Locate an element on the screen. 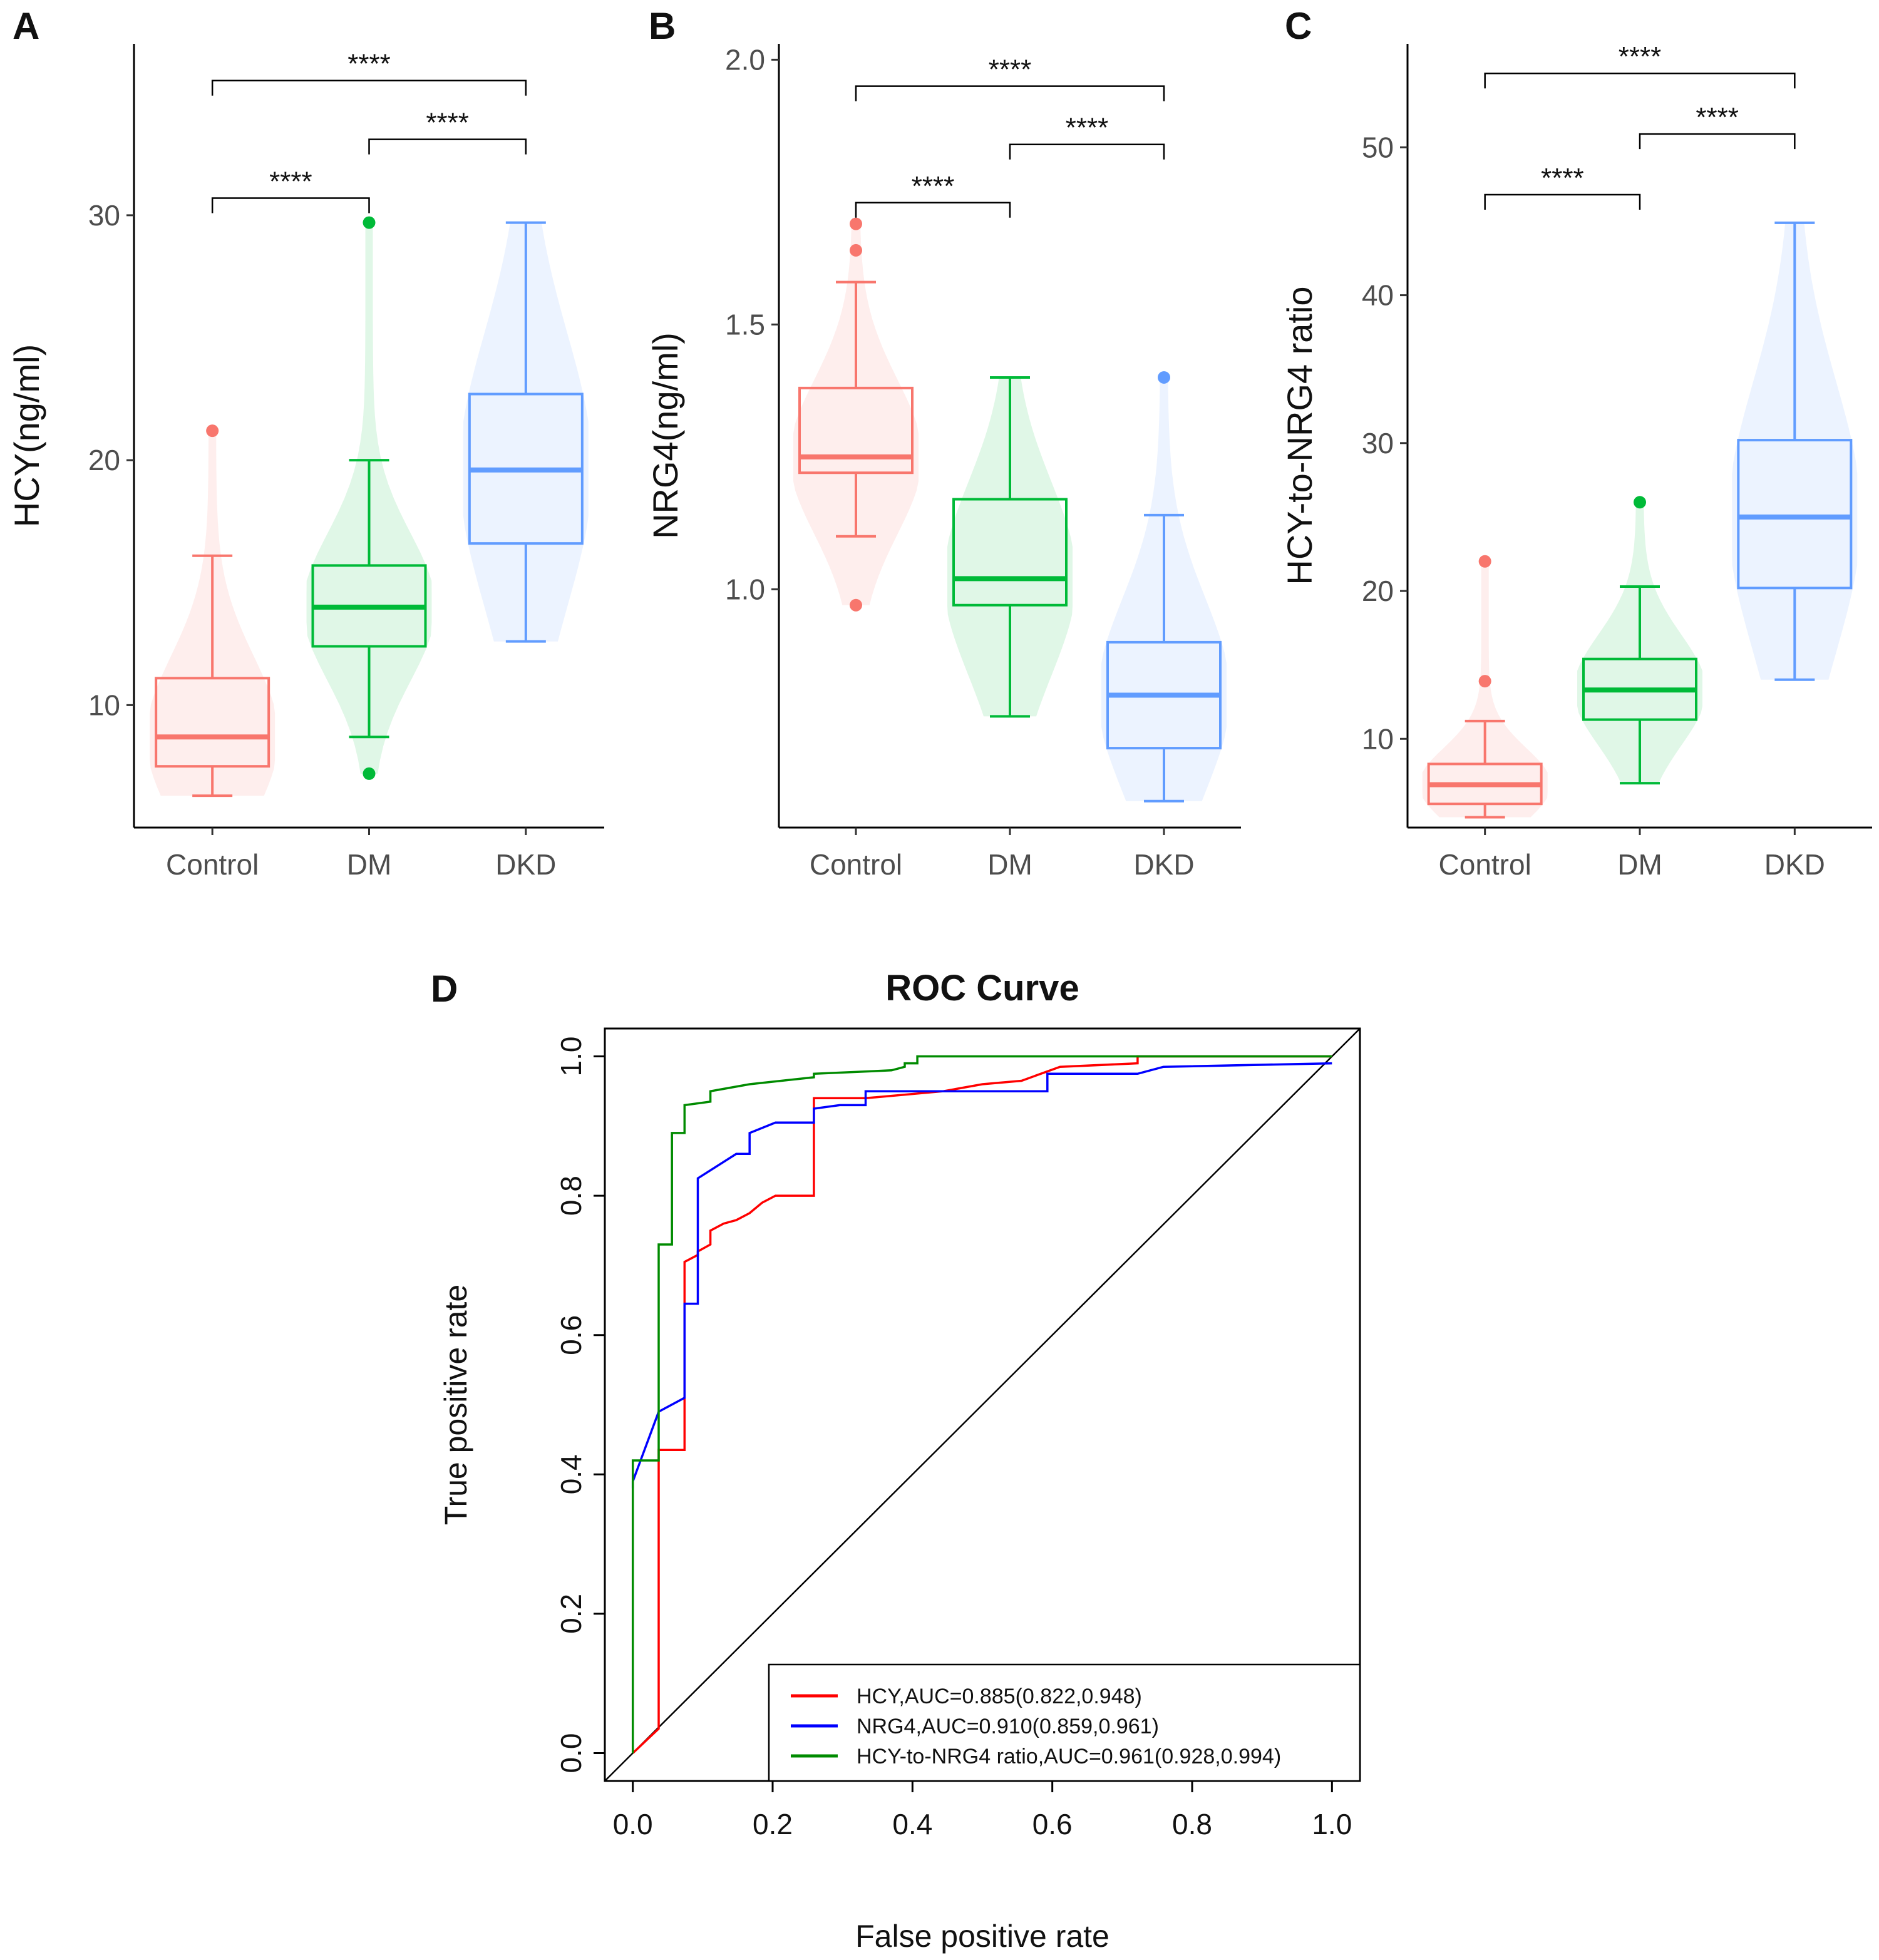  panel-b-control-violin is located at coordinates (856, 414).